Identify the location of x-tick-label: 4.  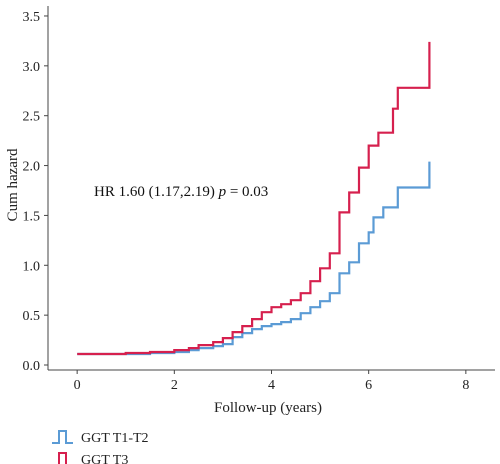
(271, 385).